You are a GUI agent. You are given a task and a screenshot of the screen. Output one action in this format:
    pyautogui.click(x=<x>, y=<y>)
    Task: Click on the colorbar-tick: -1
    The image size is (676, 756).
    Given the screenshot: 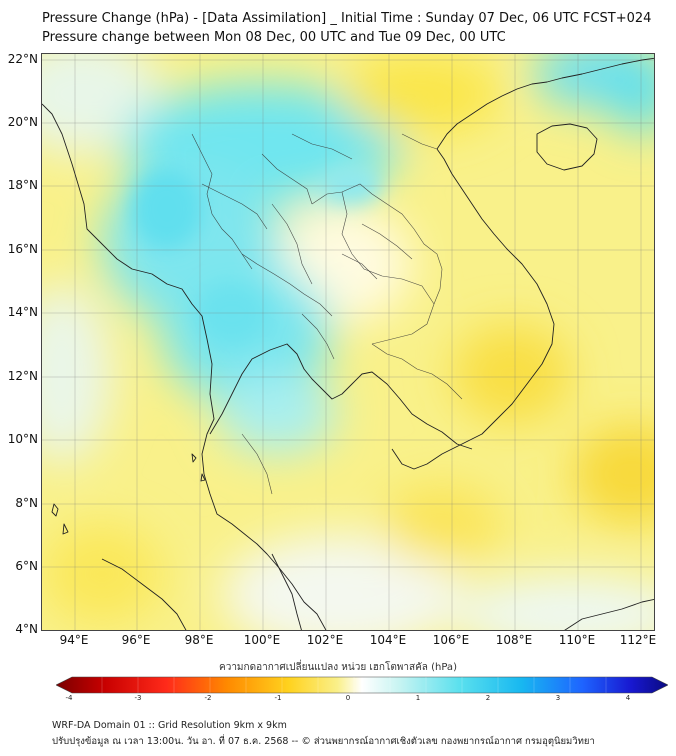 What is the action you would take?
    pyautogui.click(x=278, y=698)
    